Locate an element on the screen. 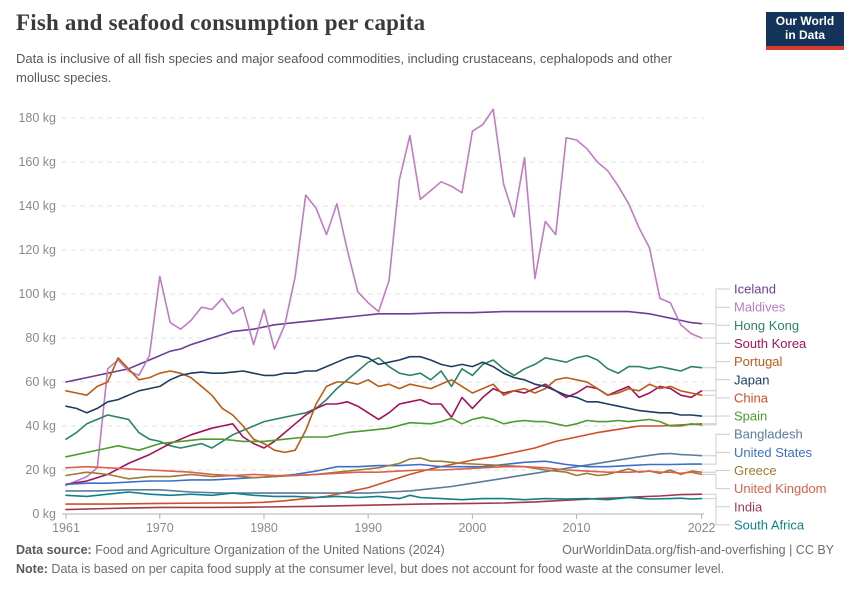 The height and width of the screenshot is (600, 850). legend-label-united-states: United States is located at coordinates (773, 452).